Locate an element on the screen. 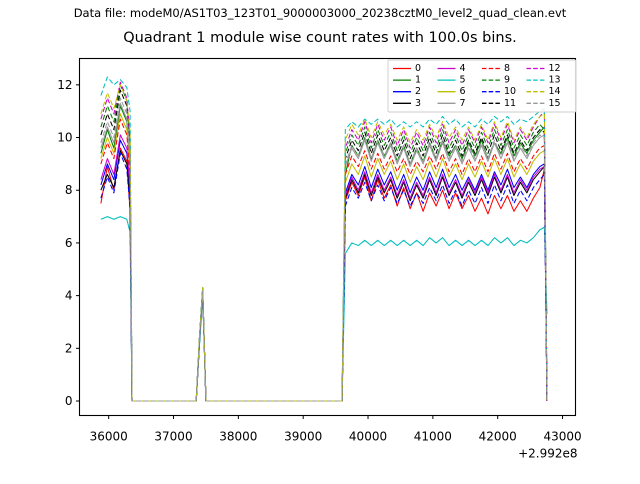 This screenshot has width=640, height=484. legend-item-0: 0 is located at coordinates (407, 68).